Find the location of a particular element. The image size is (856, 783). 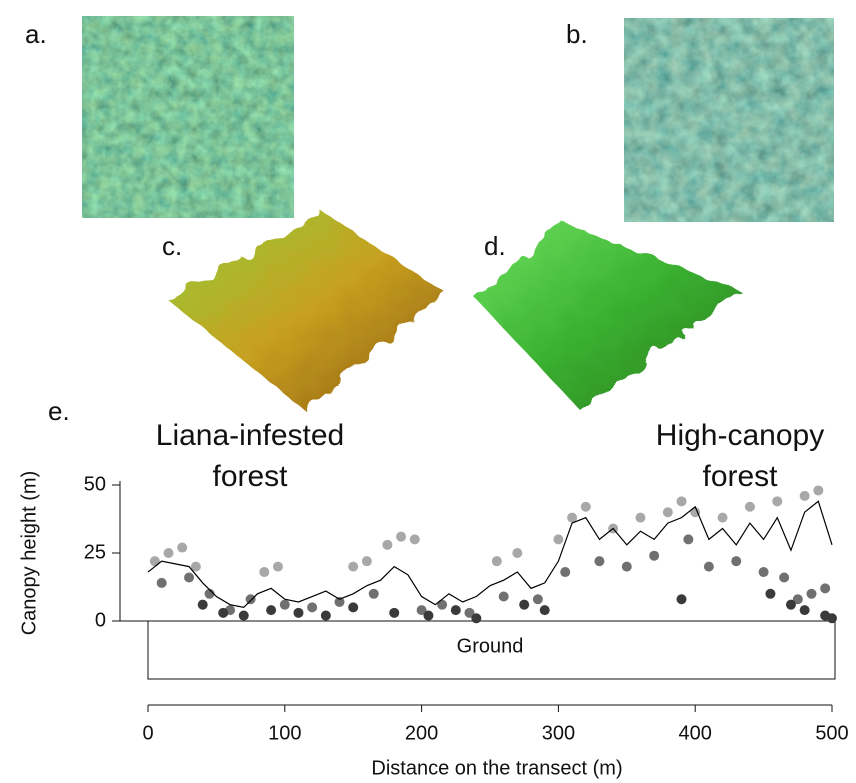

x-tick-label: 0 is located at coordinates (147, 733).